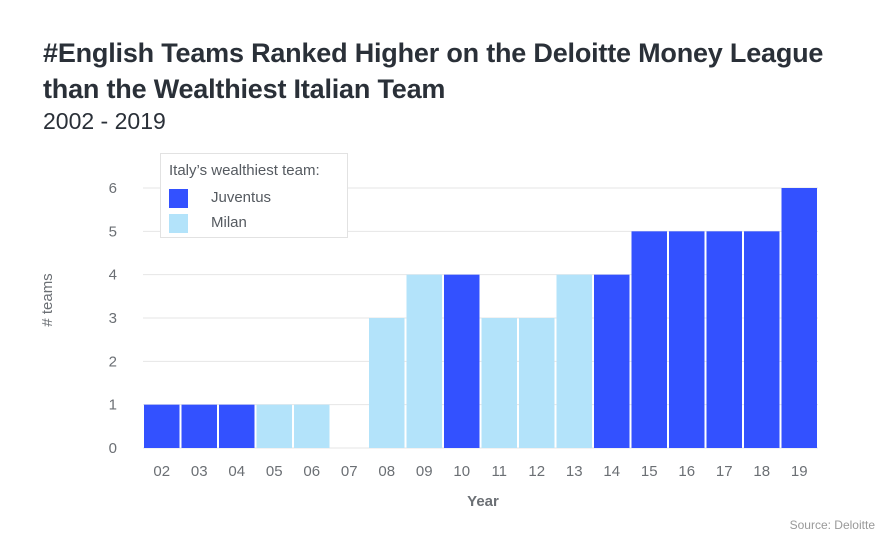 This screenshot has height=543, width=891. I want to click on legend-swatch-juventus, so click(178, 198).